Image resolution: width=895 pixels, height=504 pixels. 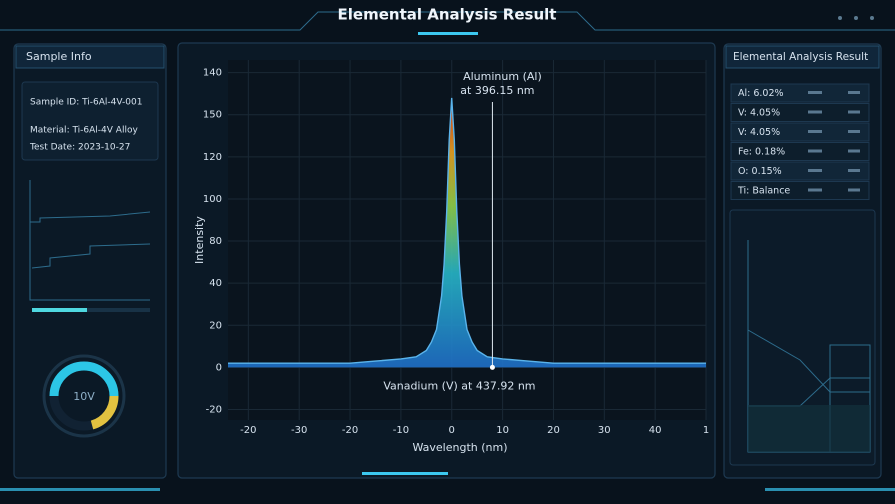 I want to click on progress-track, so click(x=91, y=310).